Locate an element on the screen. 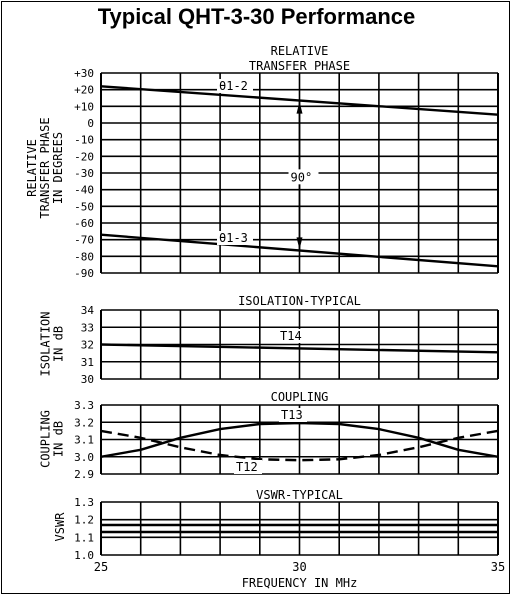 Image resolution: width=513 pixels, height=597 pixels. panel-title: VSWR-TYPICAL is located at coordinates (299, 495).